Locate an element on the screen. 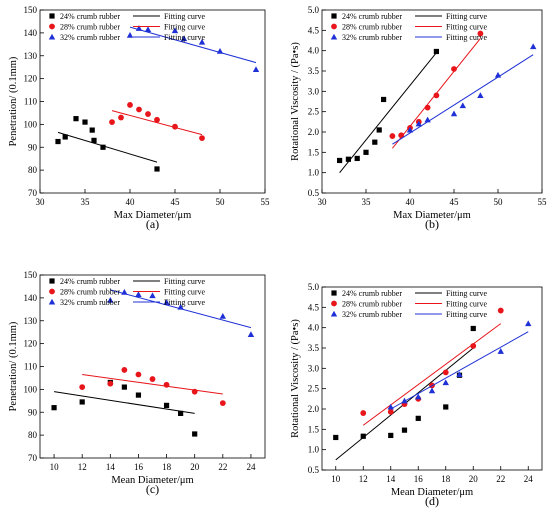 The width and height of the screenshot is (550, 523). x-tick-label: 14 is located at coordinates (391, 479).